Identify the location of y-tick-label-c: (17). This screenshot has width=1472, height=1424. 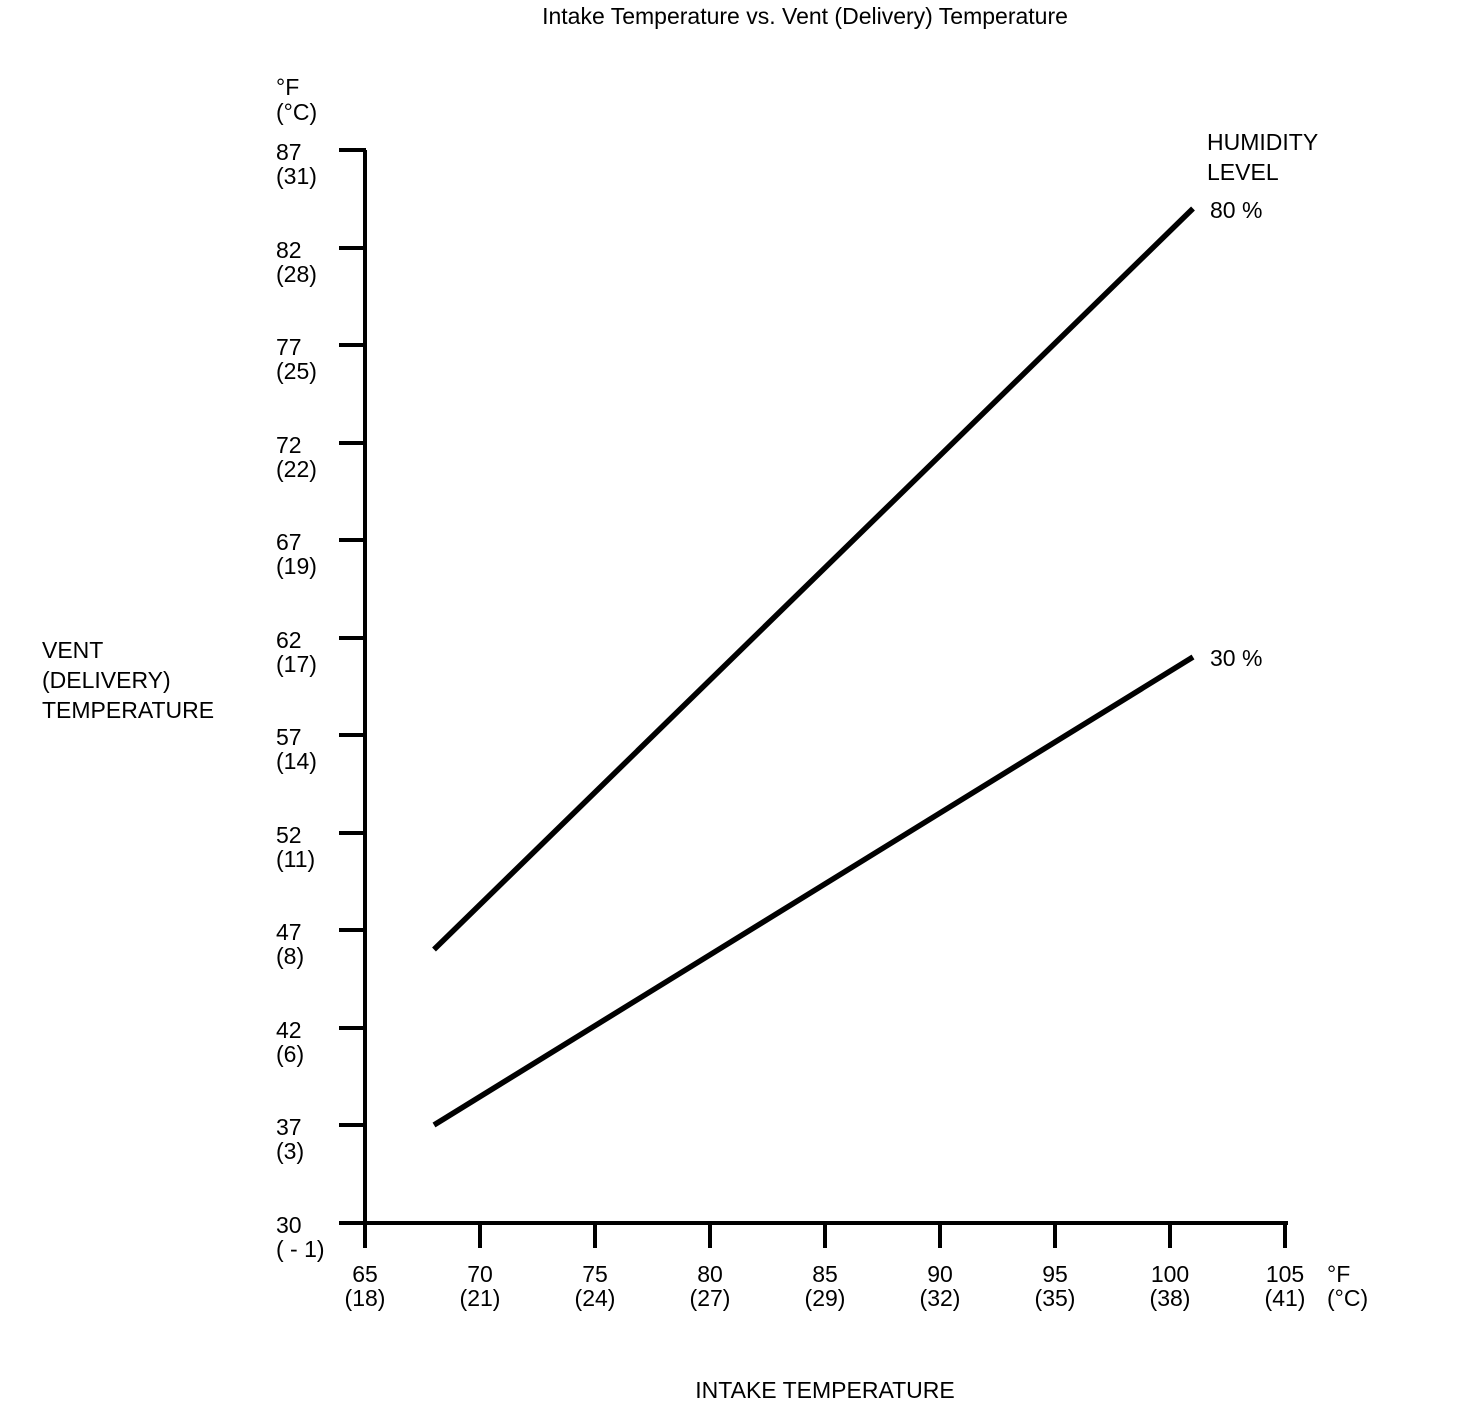
(296, 663).